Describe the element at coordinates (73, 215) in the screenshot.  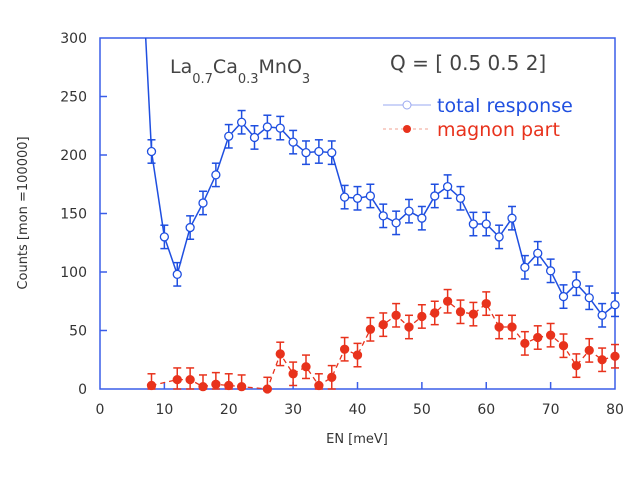
I see `y-tick-label: 150` at that location.